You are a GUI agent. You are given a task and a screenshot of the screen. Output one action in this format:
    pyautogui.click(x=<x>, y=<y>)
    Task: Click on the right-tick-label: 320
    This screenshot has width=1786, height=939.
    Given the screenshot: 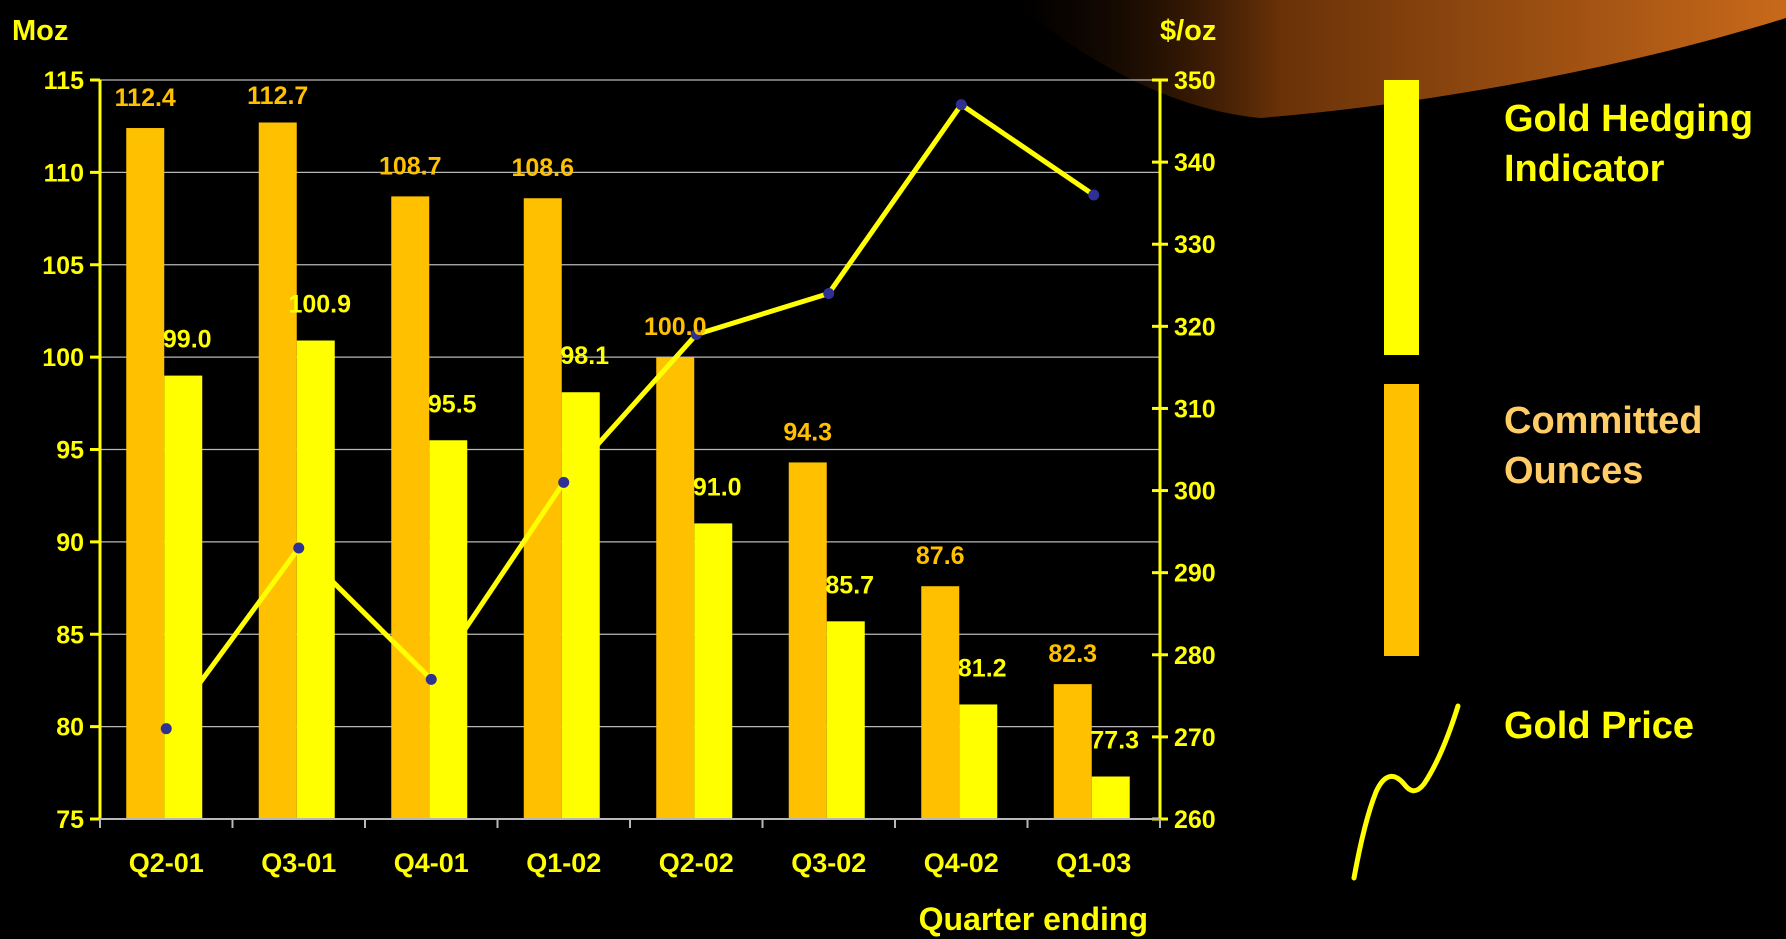 What is the action you would take?
    pyautogui.click(x=1195, y=327)
    